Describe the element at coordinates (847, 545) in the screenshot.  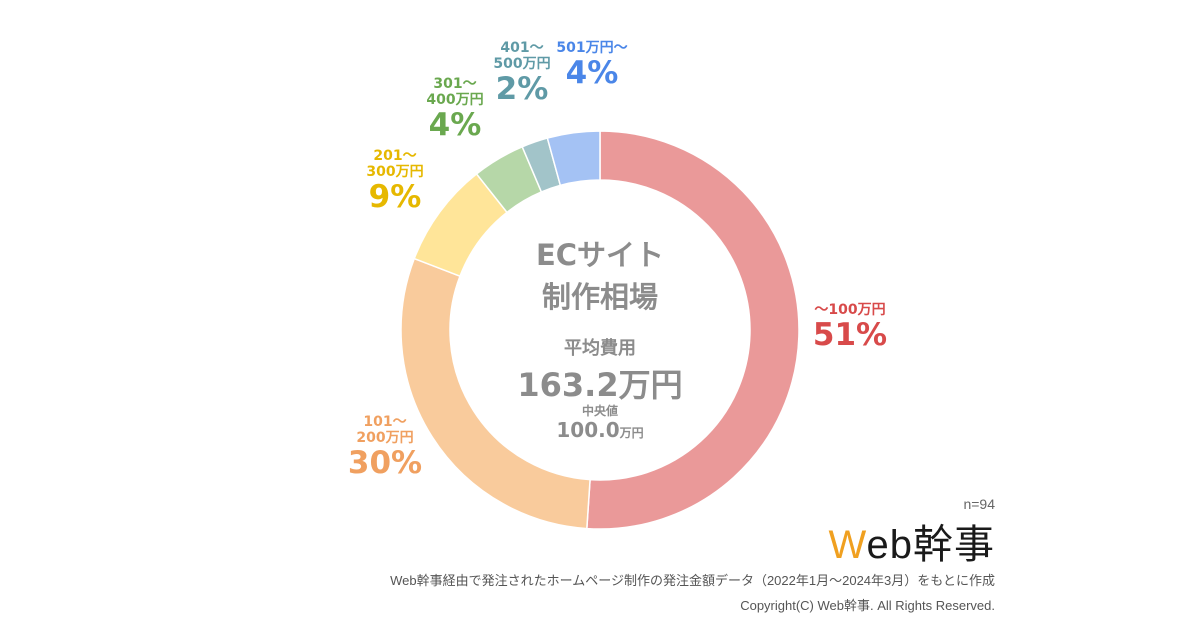
I see `brand-logo-w: W` at that location.